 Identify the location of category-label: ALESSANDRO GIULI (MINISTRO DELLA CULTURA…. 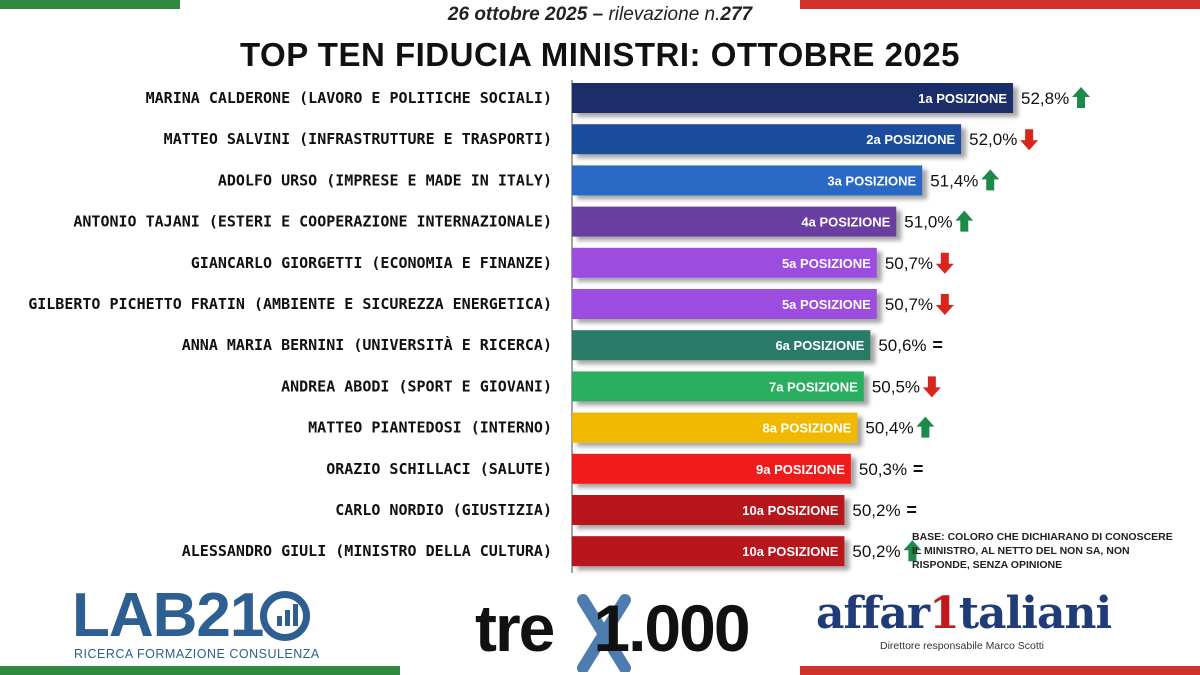
(367, 551).